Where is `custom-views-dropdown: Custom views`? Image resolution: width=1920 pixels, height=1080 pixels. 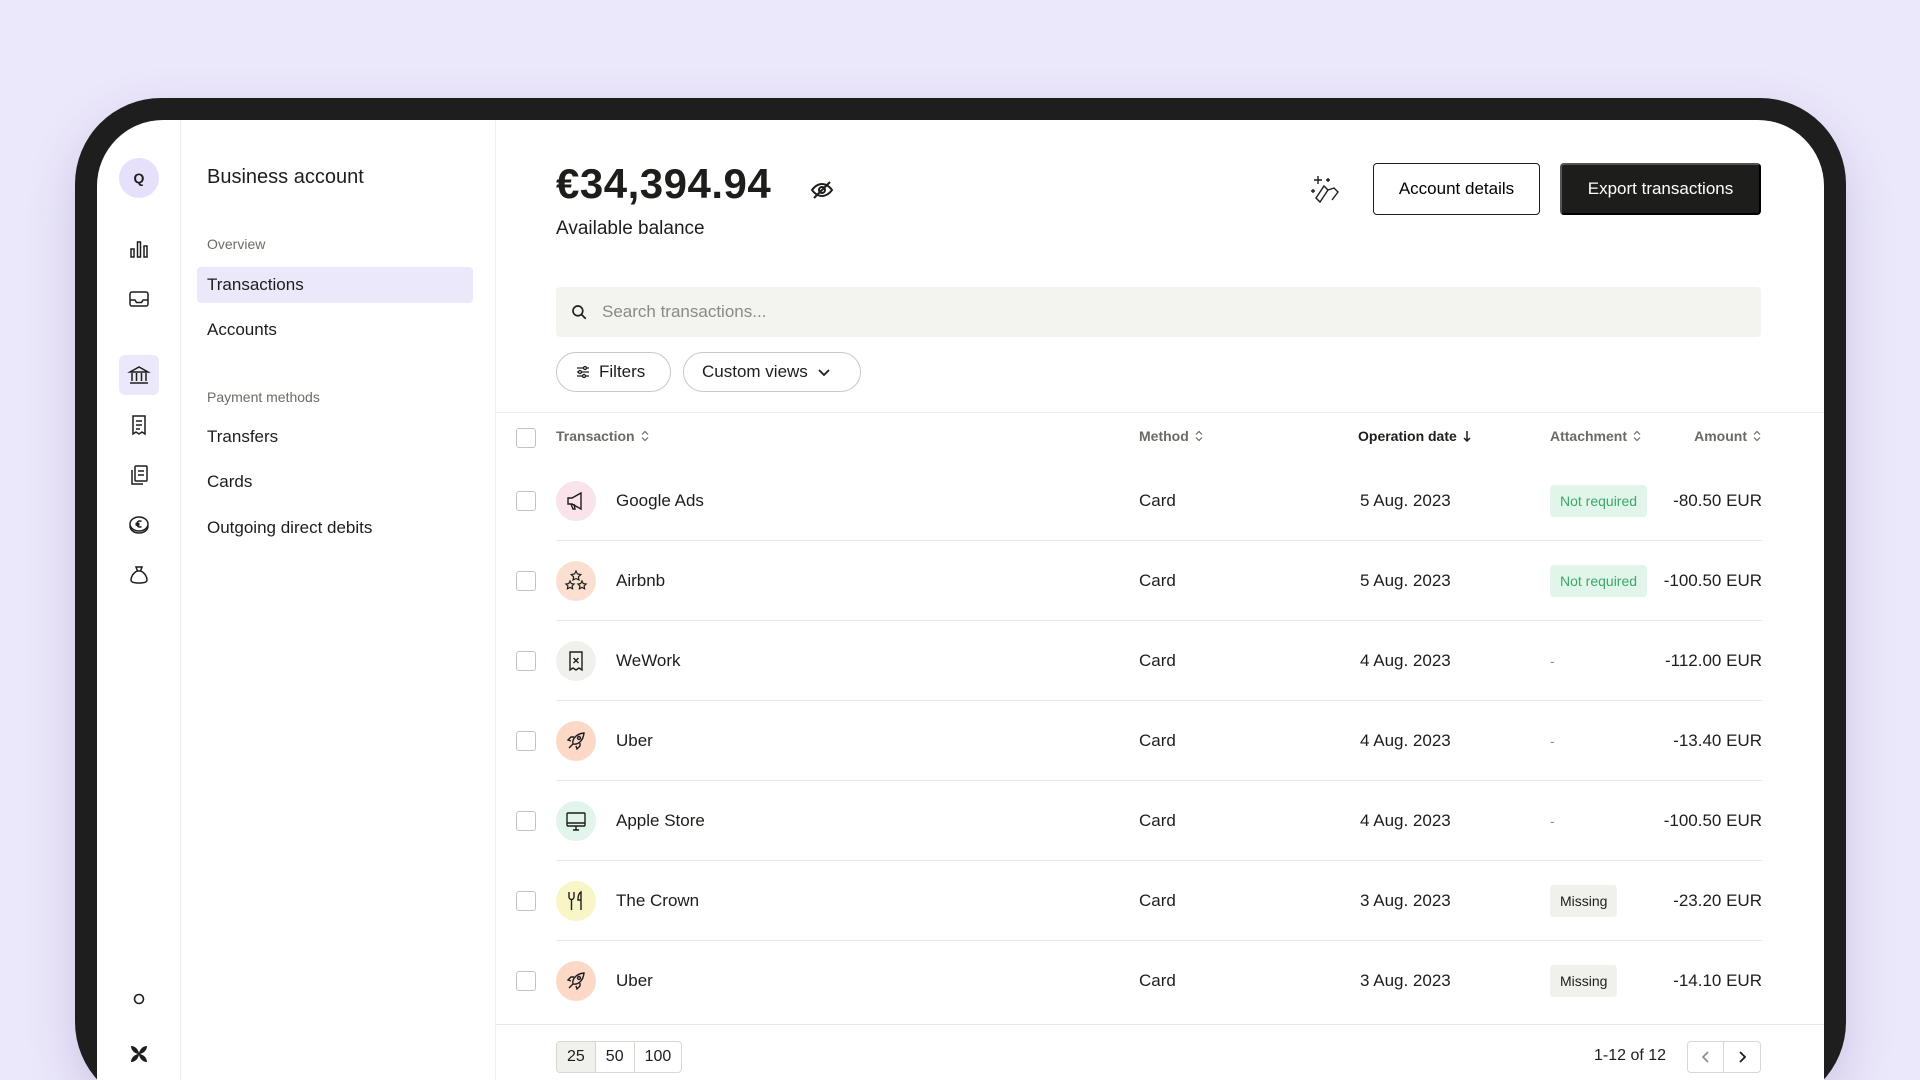
custom-views-dropdown: Custom views is located at coordinates (772, 372).